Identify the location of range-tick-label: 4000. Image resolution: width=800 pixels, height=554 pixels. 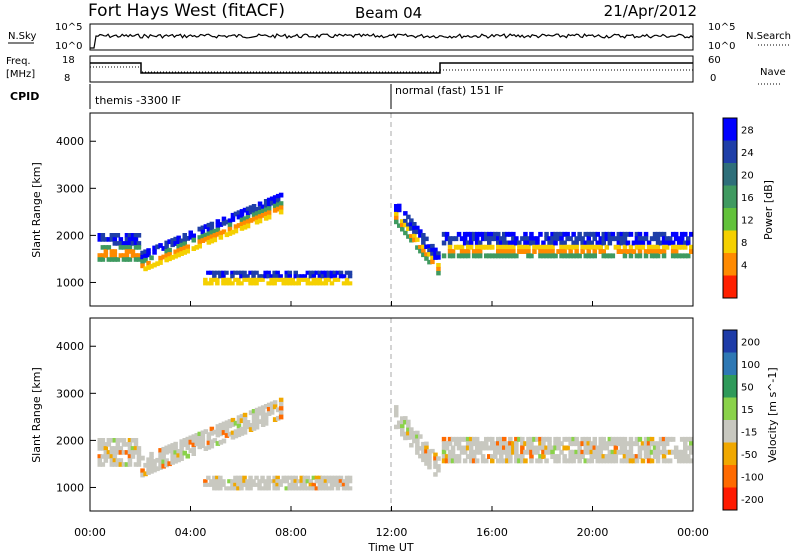
(70, 346).